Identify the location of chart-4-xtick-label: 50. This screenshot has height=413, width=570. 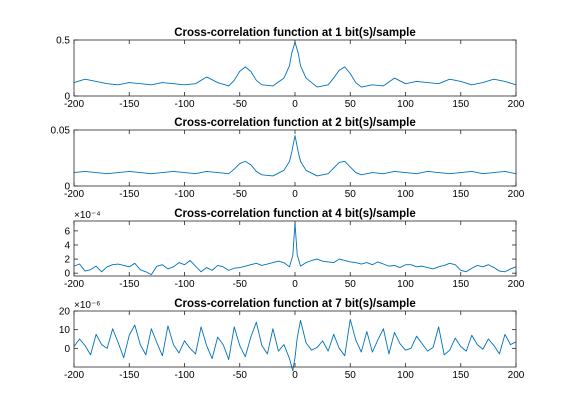
(351, 375).